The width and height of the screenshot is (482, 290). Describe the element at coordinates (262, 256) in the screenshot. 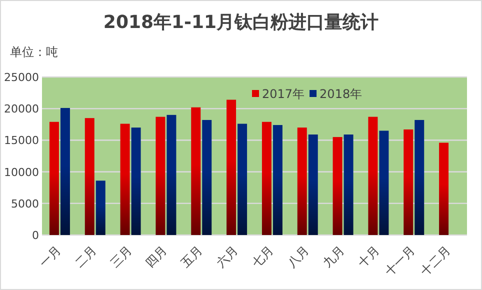

I see `x-tick-label: 七月` at that location.